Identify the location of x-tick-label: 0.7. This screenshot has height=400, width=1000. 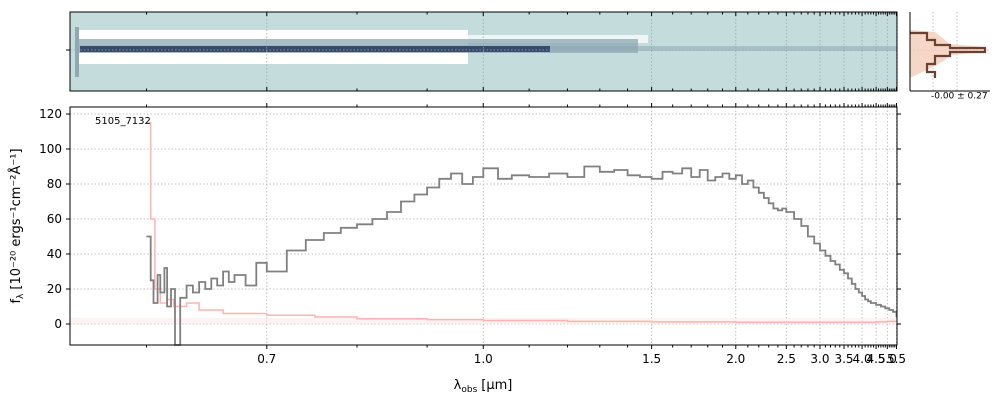
(266, 359).